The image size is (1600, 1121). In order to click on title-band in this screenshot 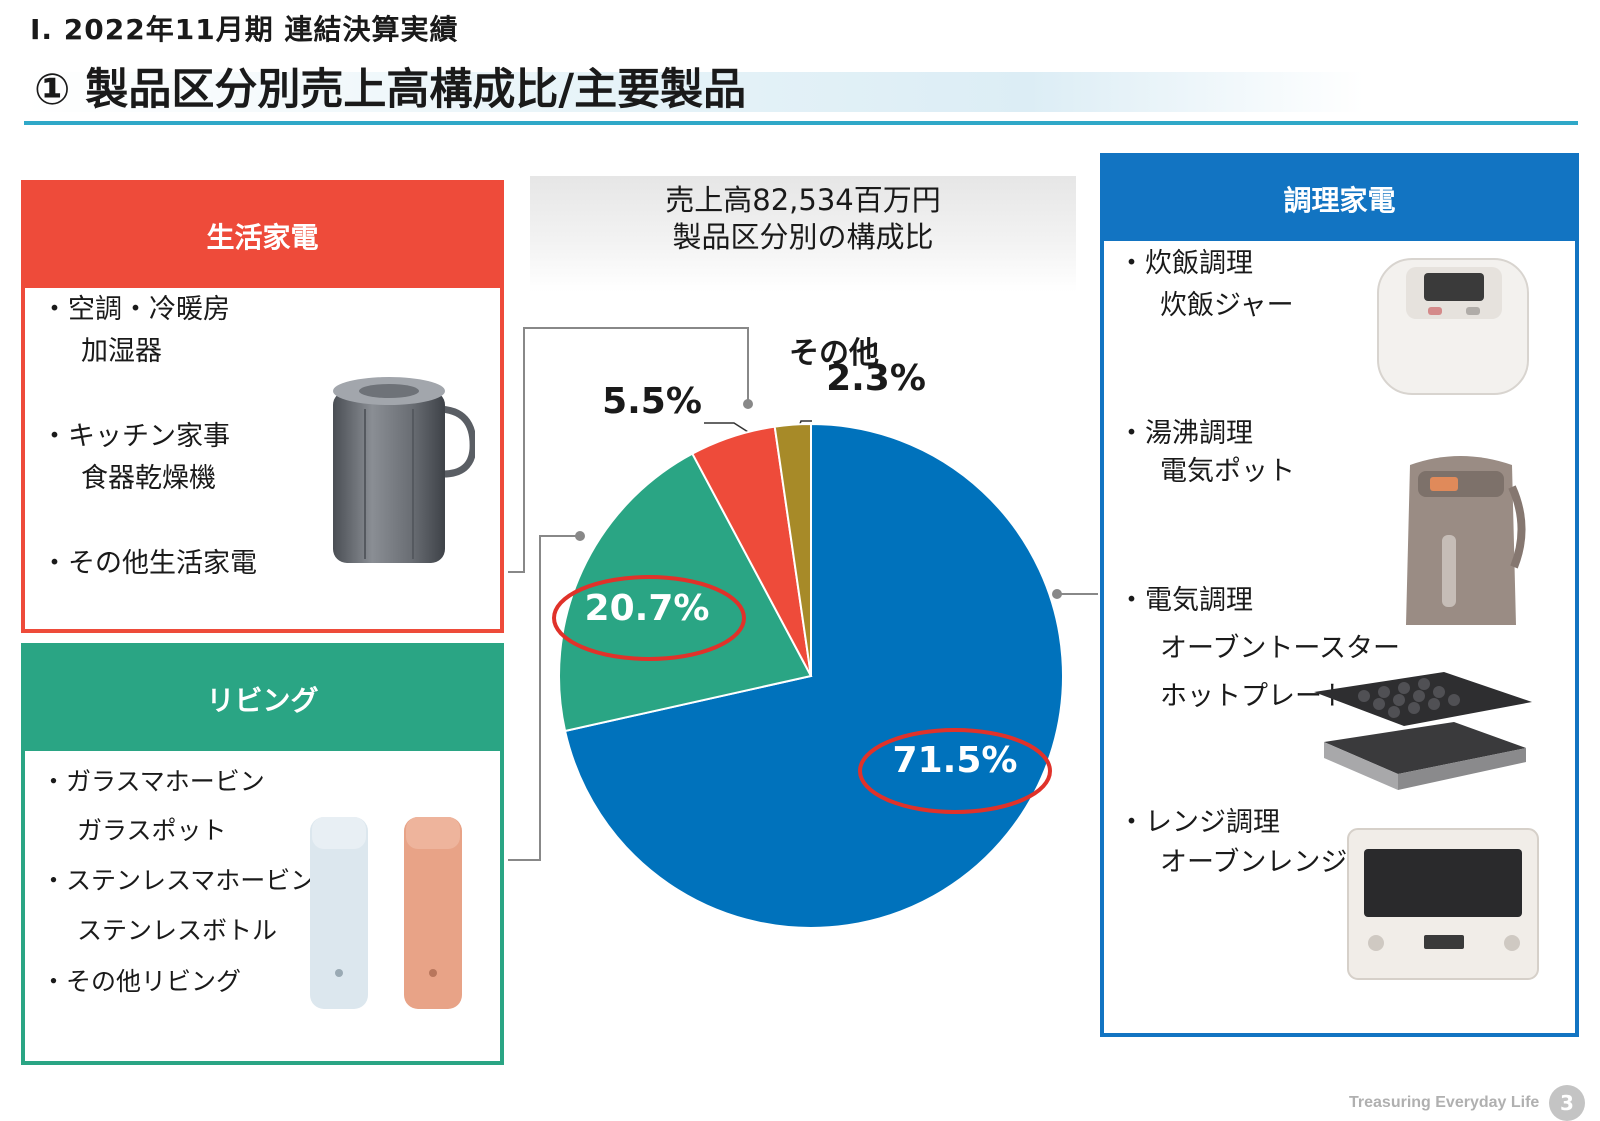, I will do `click(694, 92)`.